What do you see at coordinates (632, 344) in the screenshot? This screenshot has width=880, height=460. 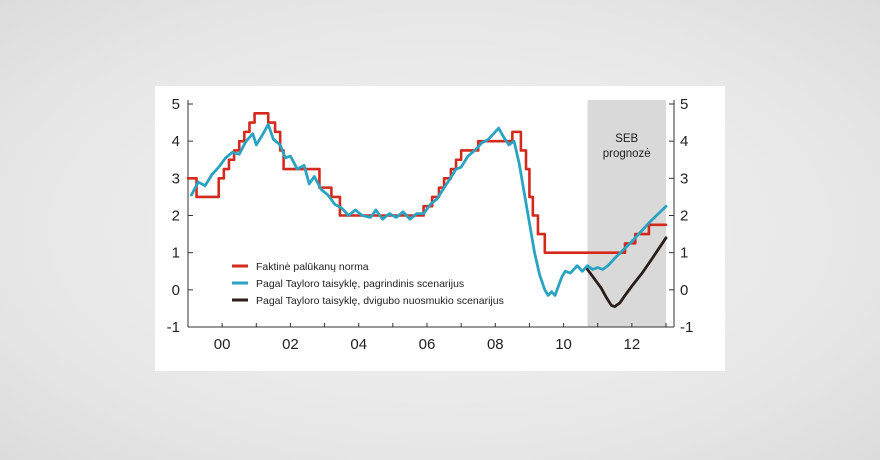 I see `x-tick-label: 12` at bounding box center [632, 344].